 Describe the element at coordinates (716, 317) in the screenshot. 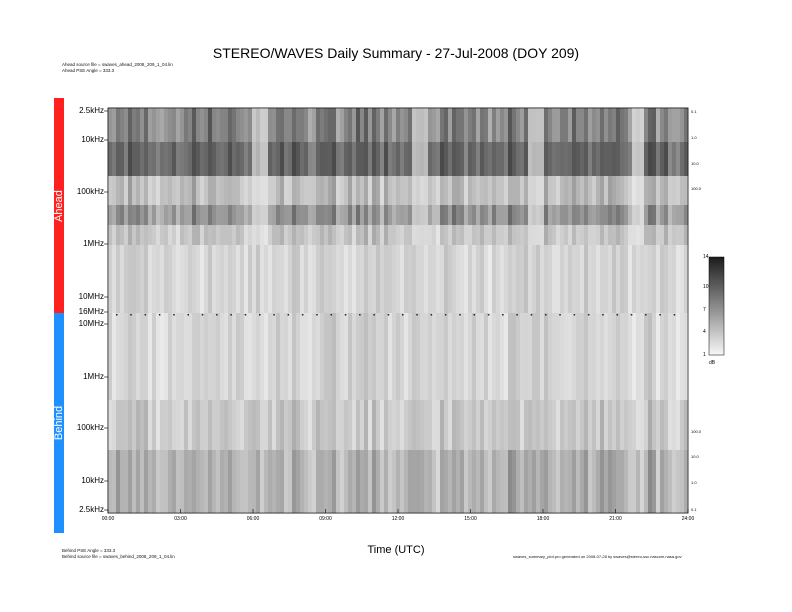

I see `colorbar-swatch` at that location.